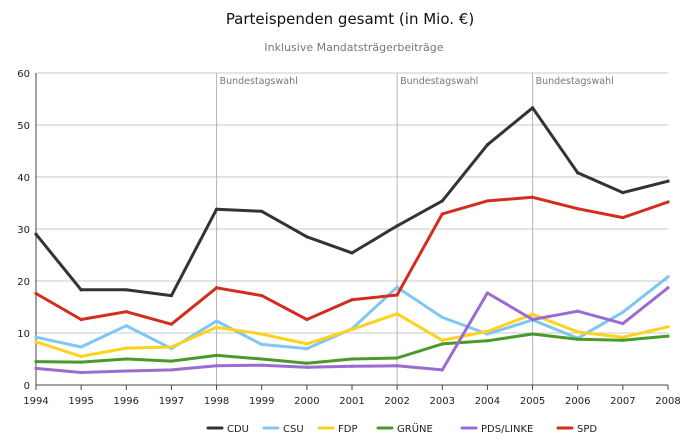  I want to click on data-point-cdu-2004, so click(487, 145).